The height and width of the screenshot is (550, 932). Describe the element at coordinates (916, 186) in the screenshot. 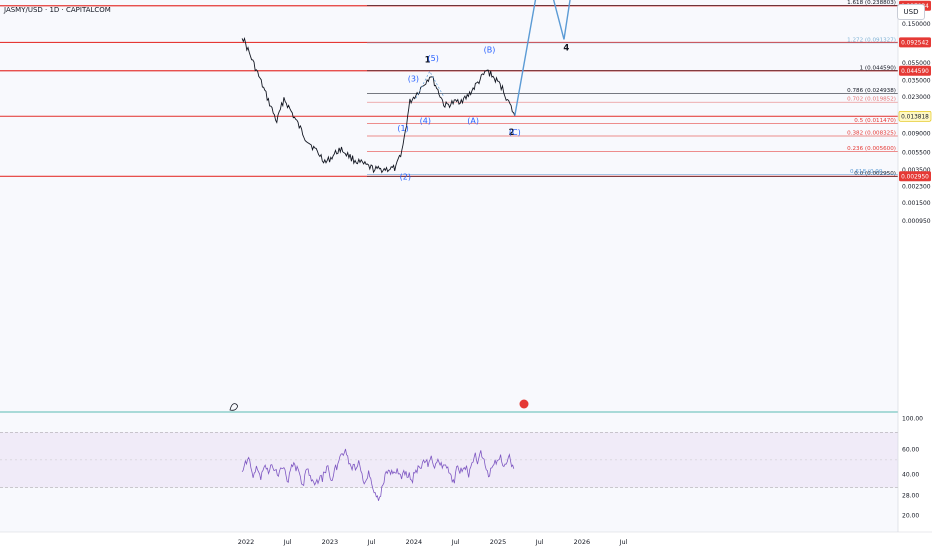

I see `price-tick-label: 0.002300` at that location.